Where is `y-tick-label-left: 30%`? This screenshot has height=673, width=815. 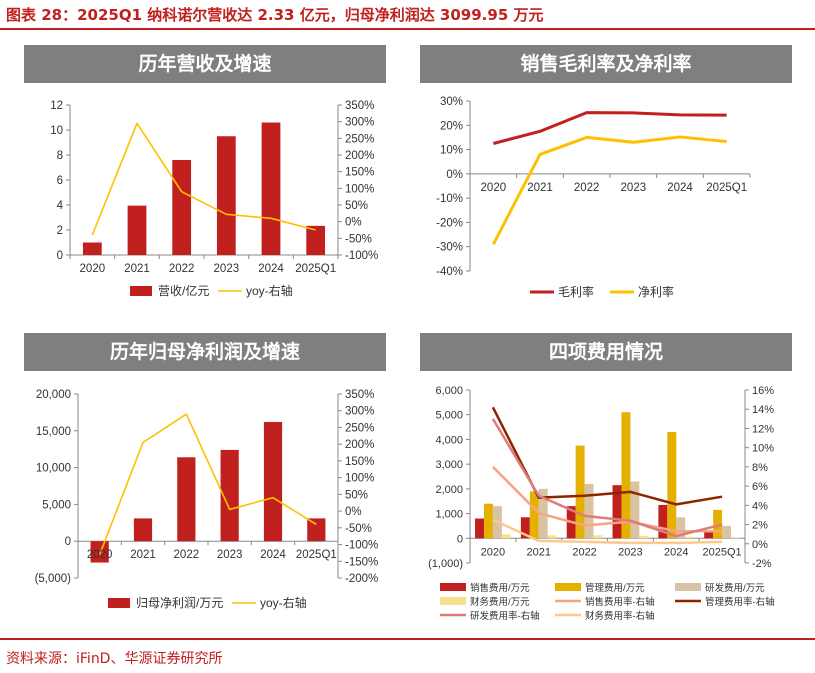
y-tick-label-left: 30% is located at coordinates (451, 102).